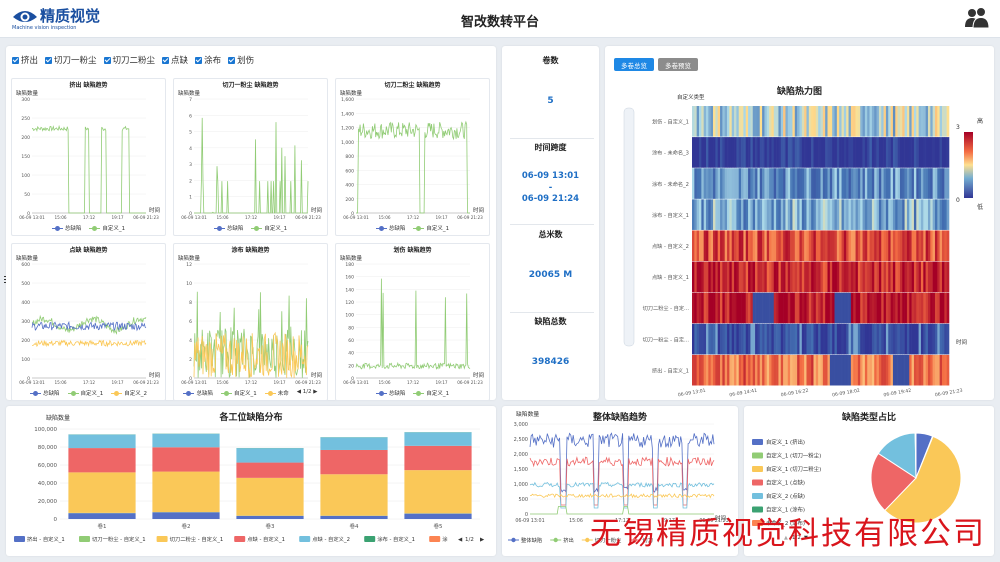 The image size is (1000, 562). Describe the element at coordinates (25, 60) in the screenshot. I see `filter-checkbox: 挤出` at that location.